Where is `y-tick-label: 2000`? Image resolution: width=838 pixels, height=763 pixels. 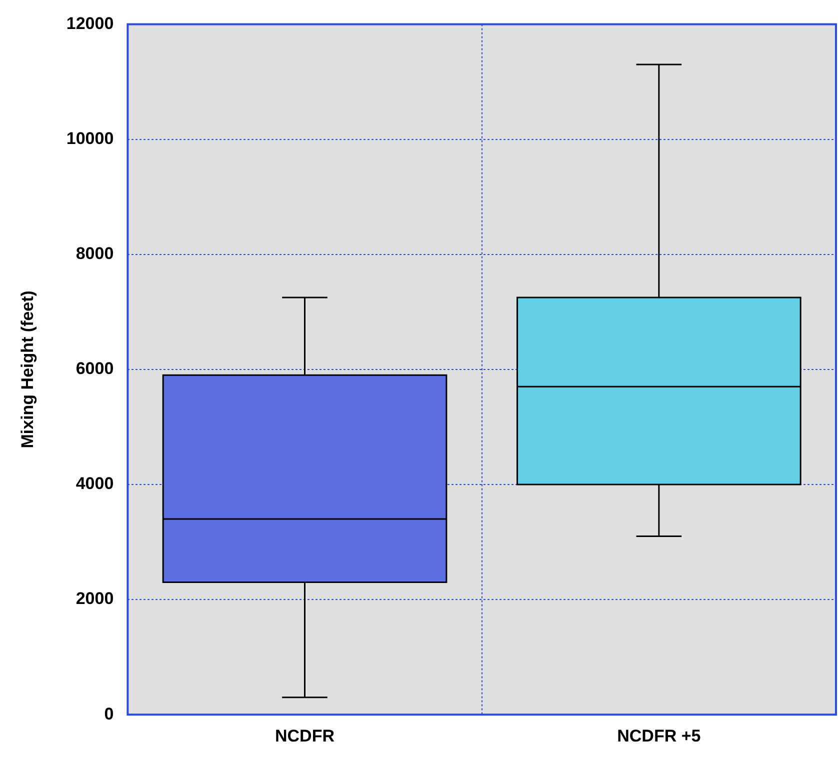
y-tick-label: 2000 is located at coordinates (95, 598).